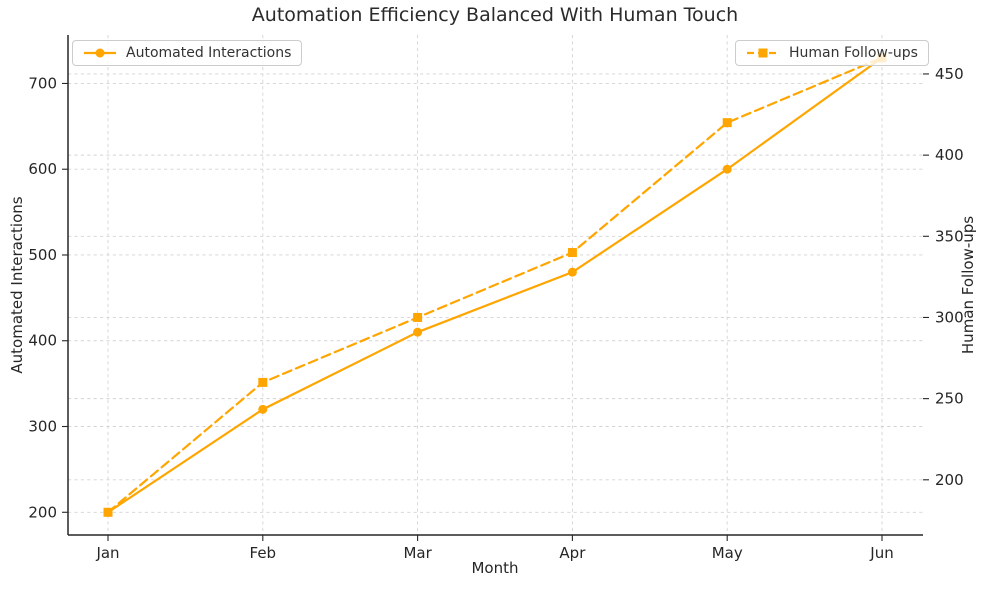 The height and width of the screenshot is (590, 990). Describe the element at coordinates (42, 427) in the screenshot. I see `left-tick-label: 300` at that location.